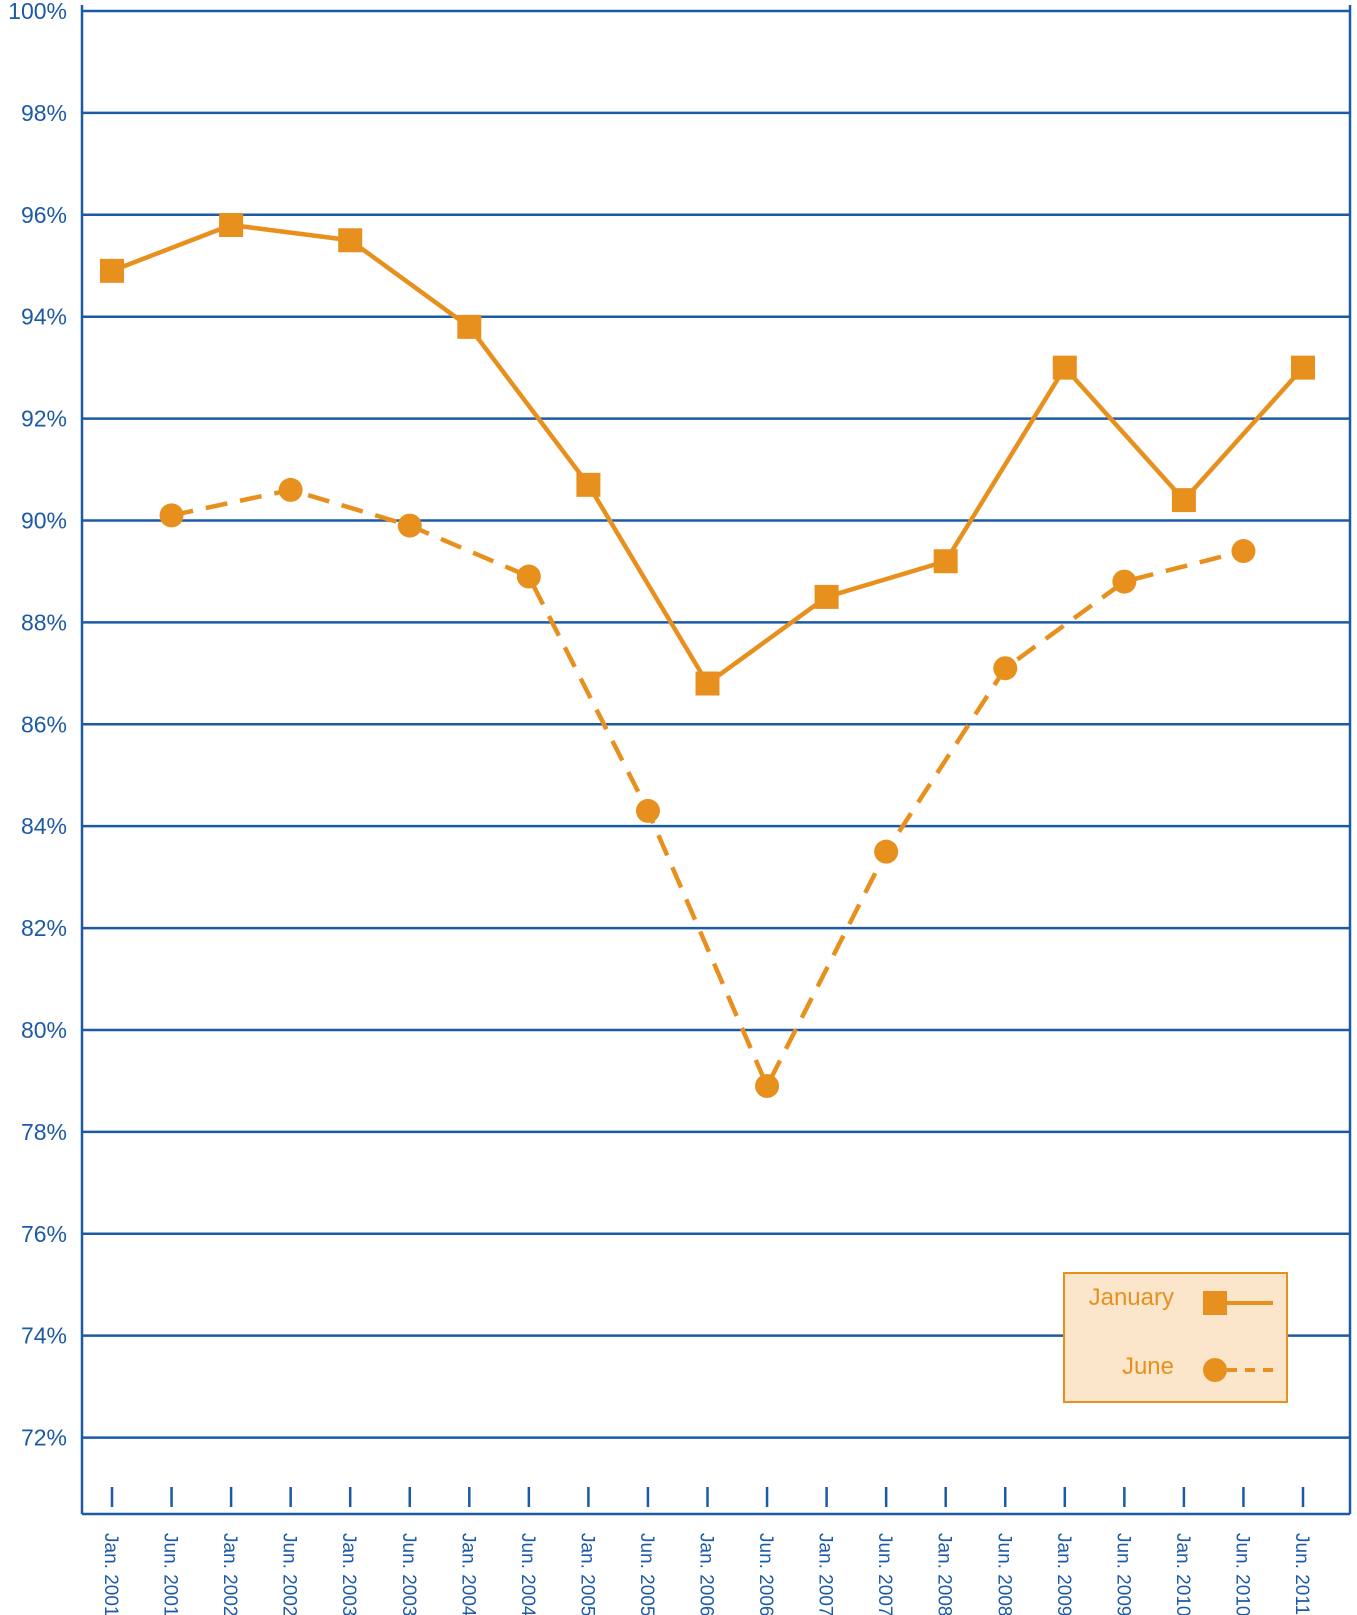 The height and width of the screenshot is (1615, 1357). I want to click on y-tick-label: 74%, so click(44, 1336).